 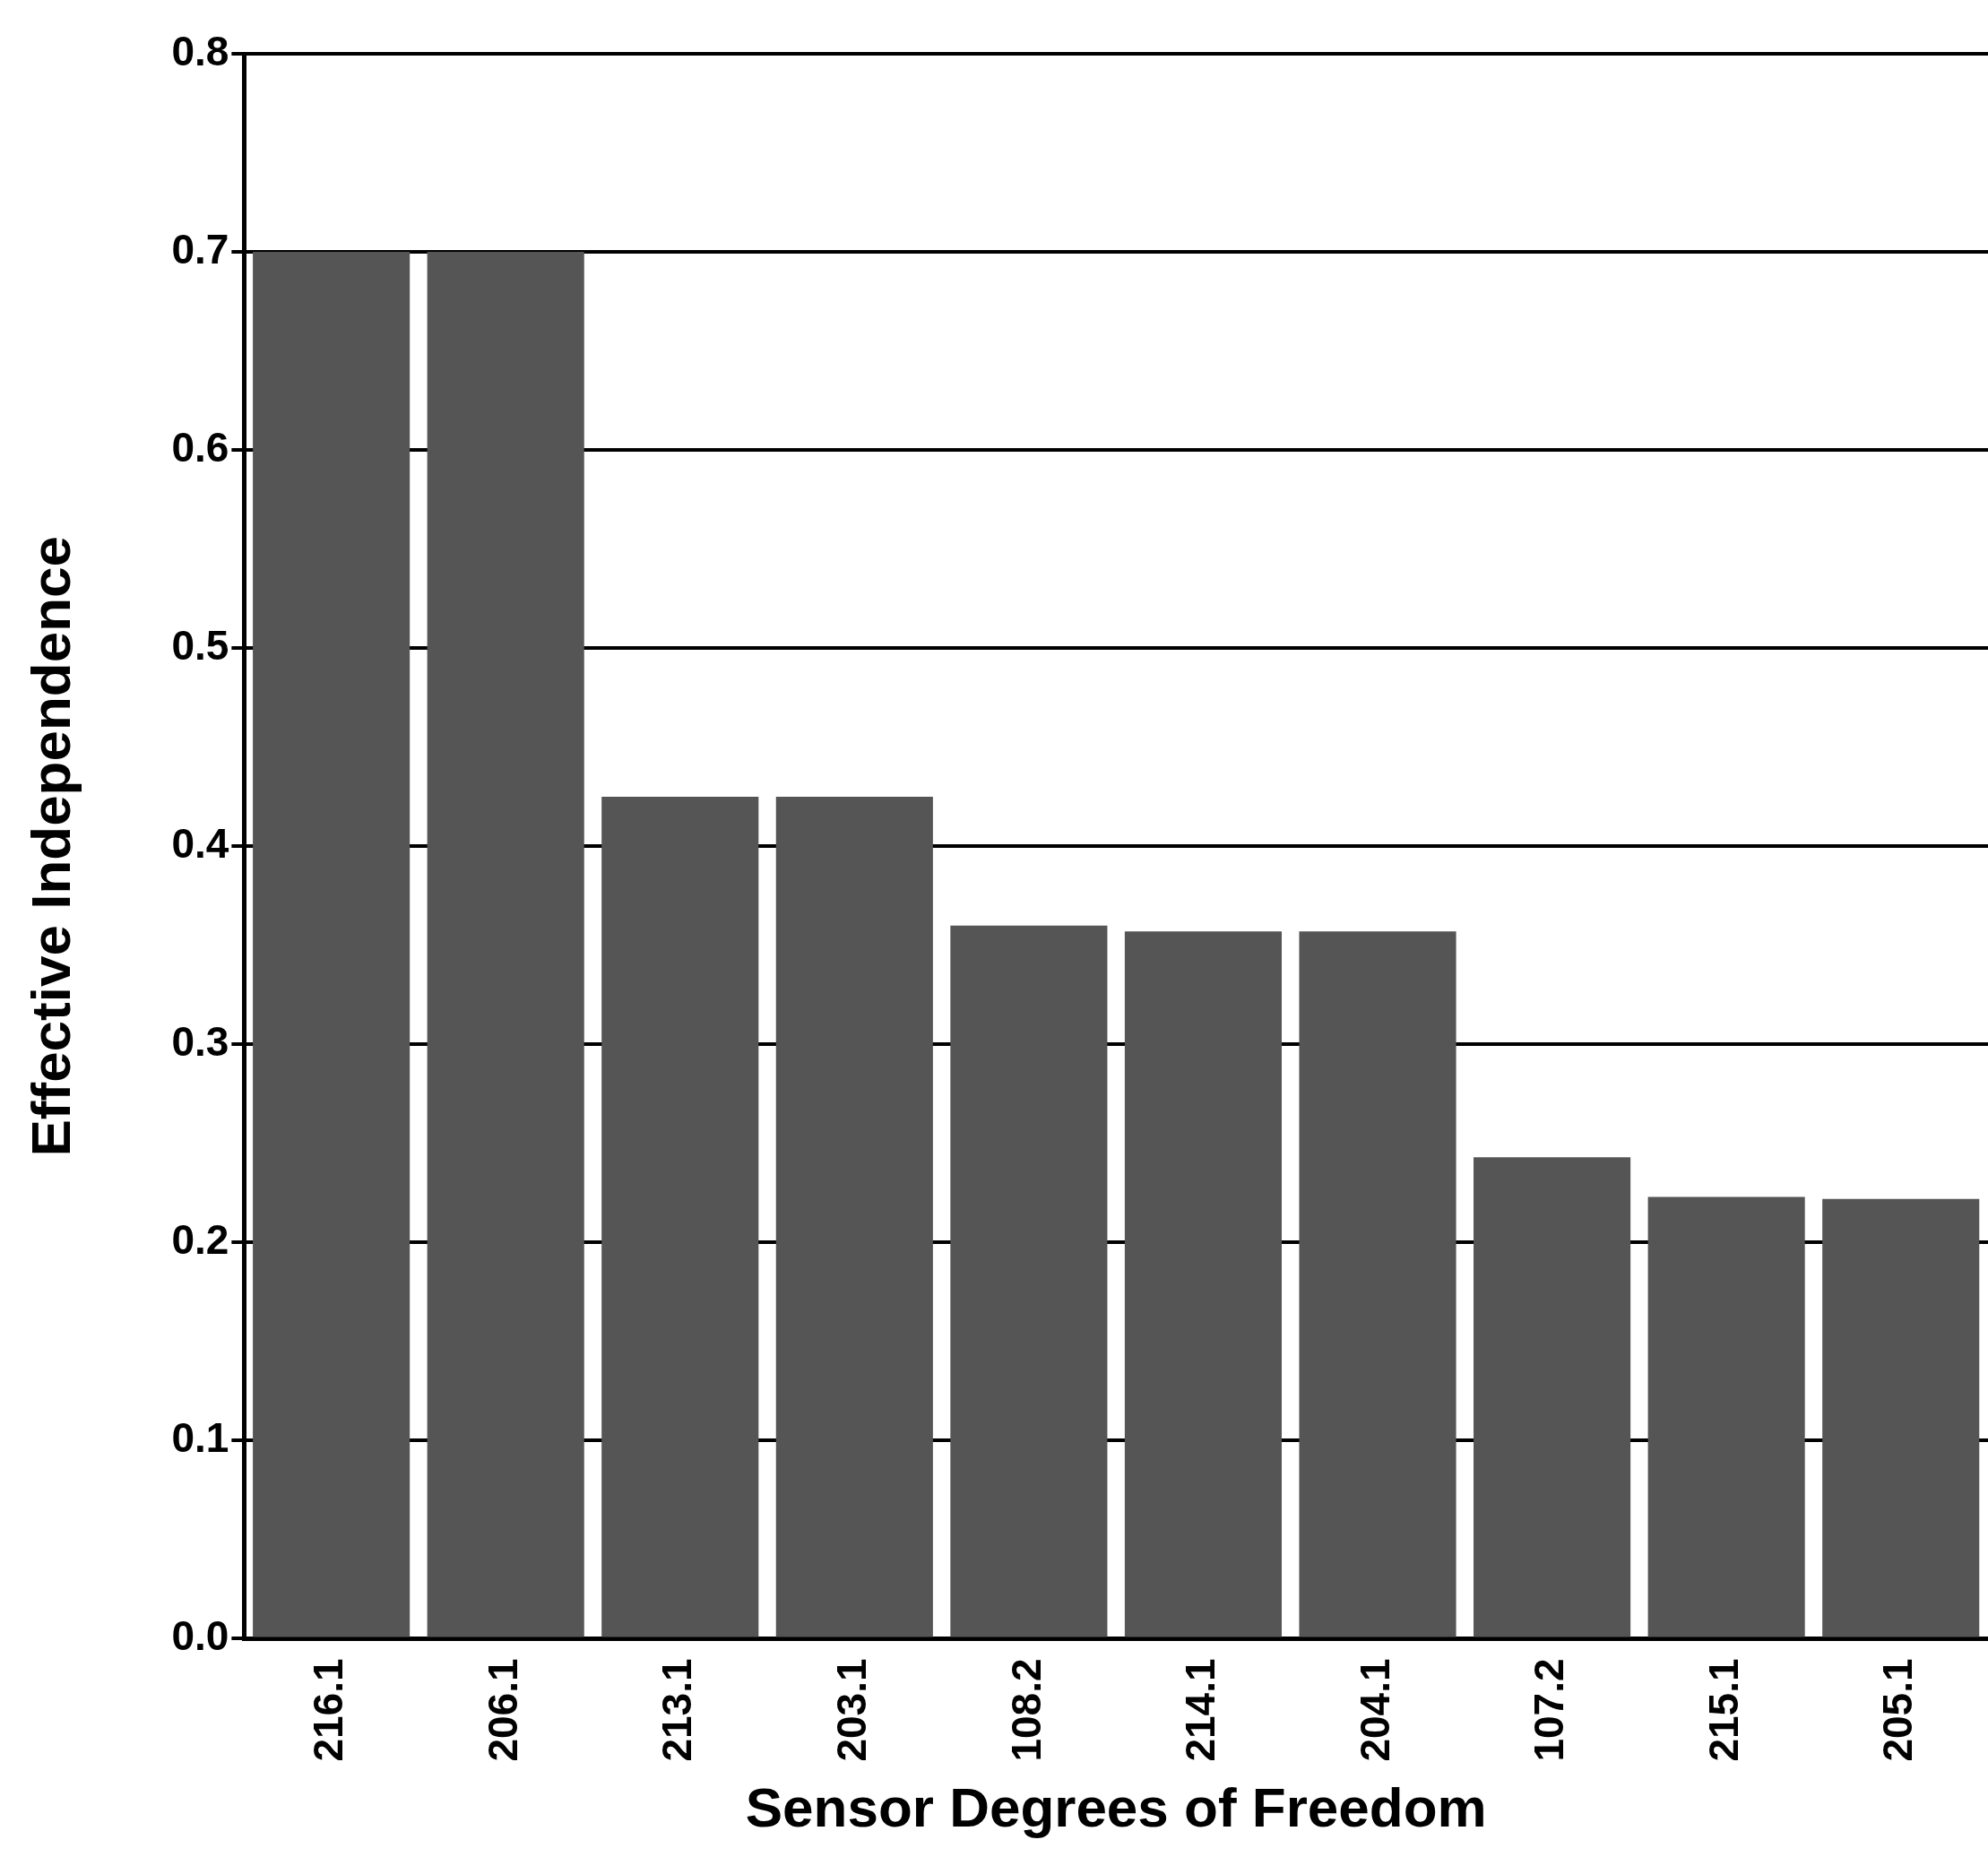 I want to click on y-tick-label: 0.5, so click(x=200, y=645).